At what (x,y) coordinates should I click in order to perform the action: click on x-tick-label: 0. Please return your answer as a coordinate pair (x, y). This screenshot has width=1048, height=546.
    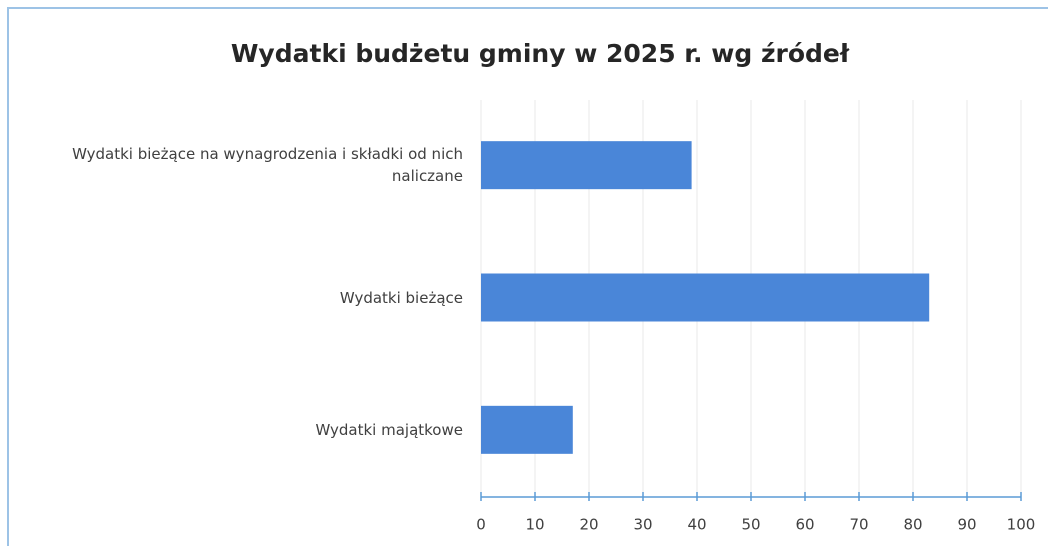
    Looking at the image, I should click on (481, 525).